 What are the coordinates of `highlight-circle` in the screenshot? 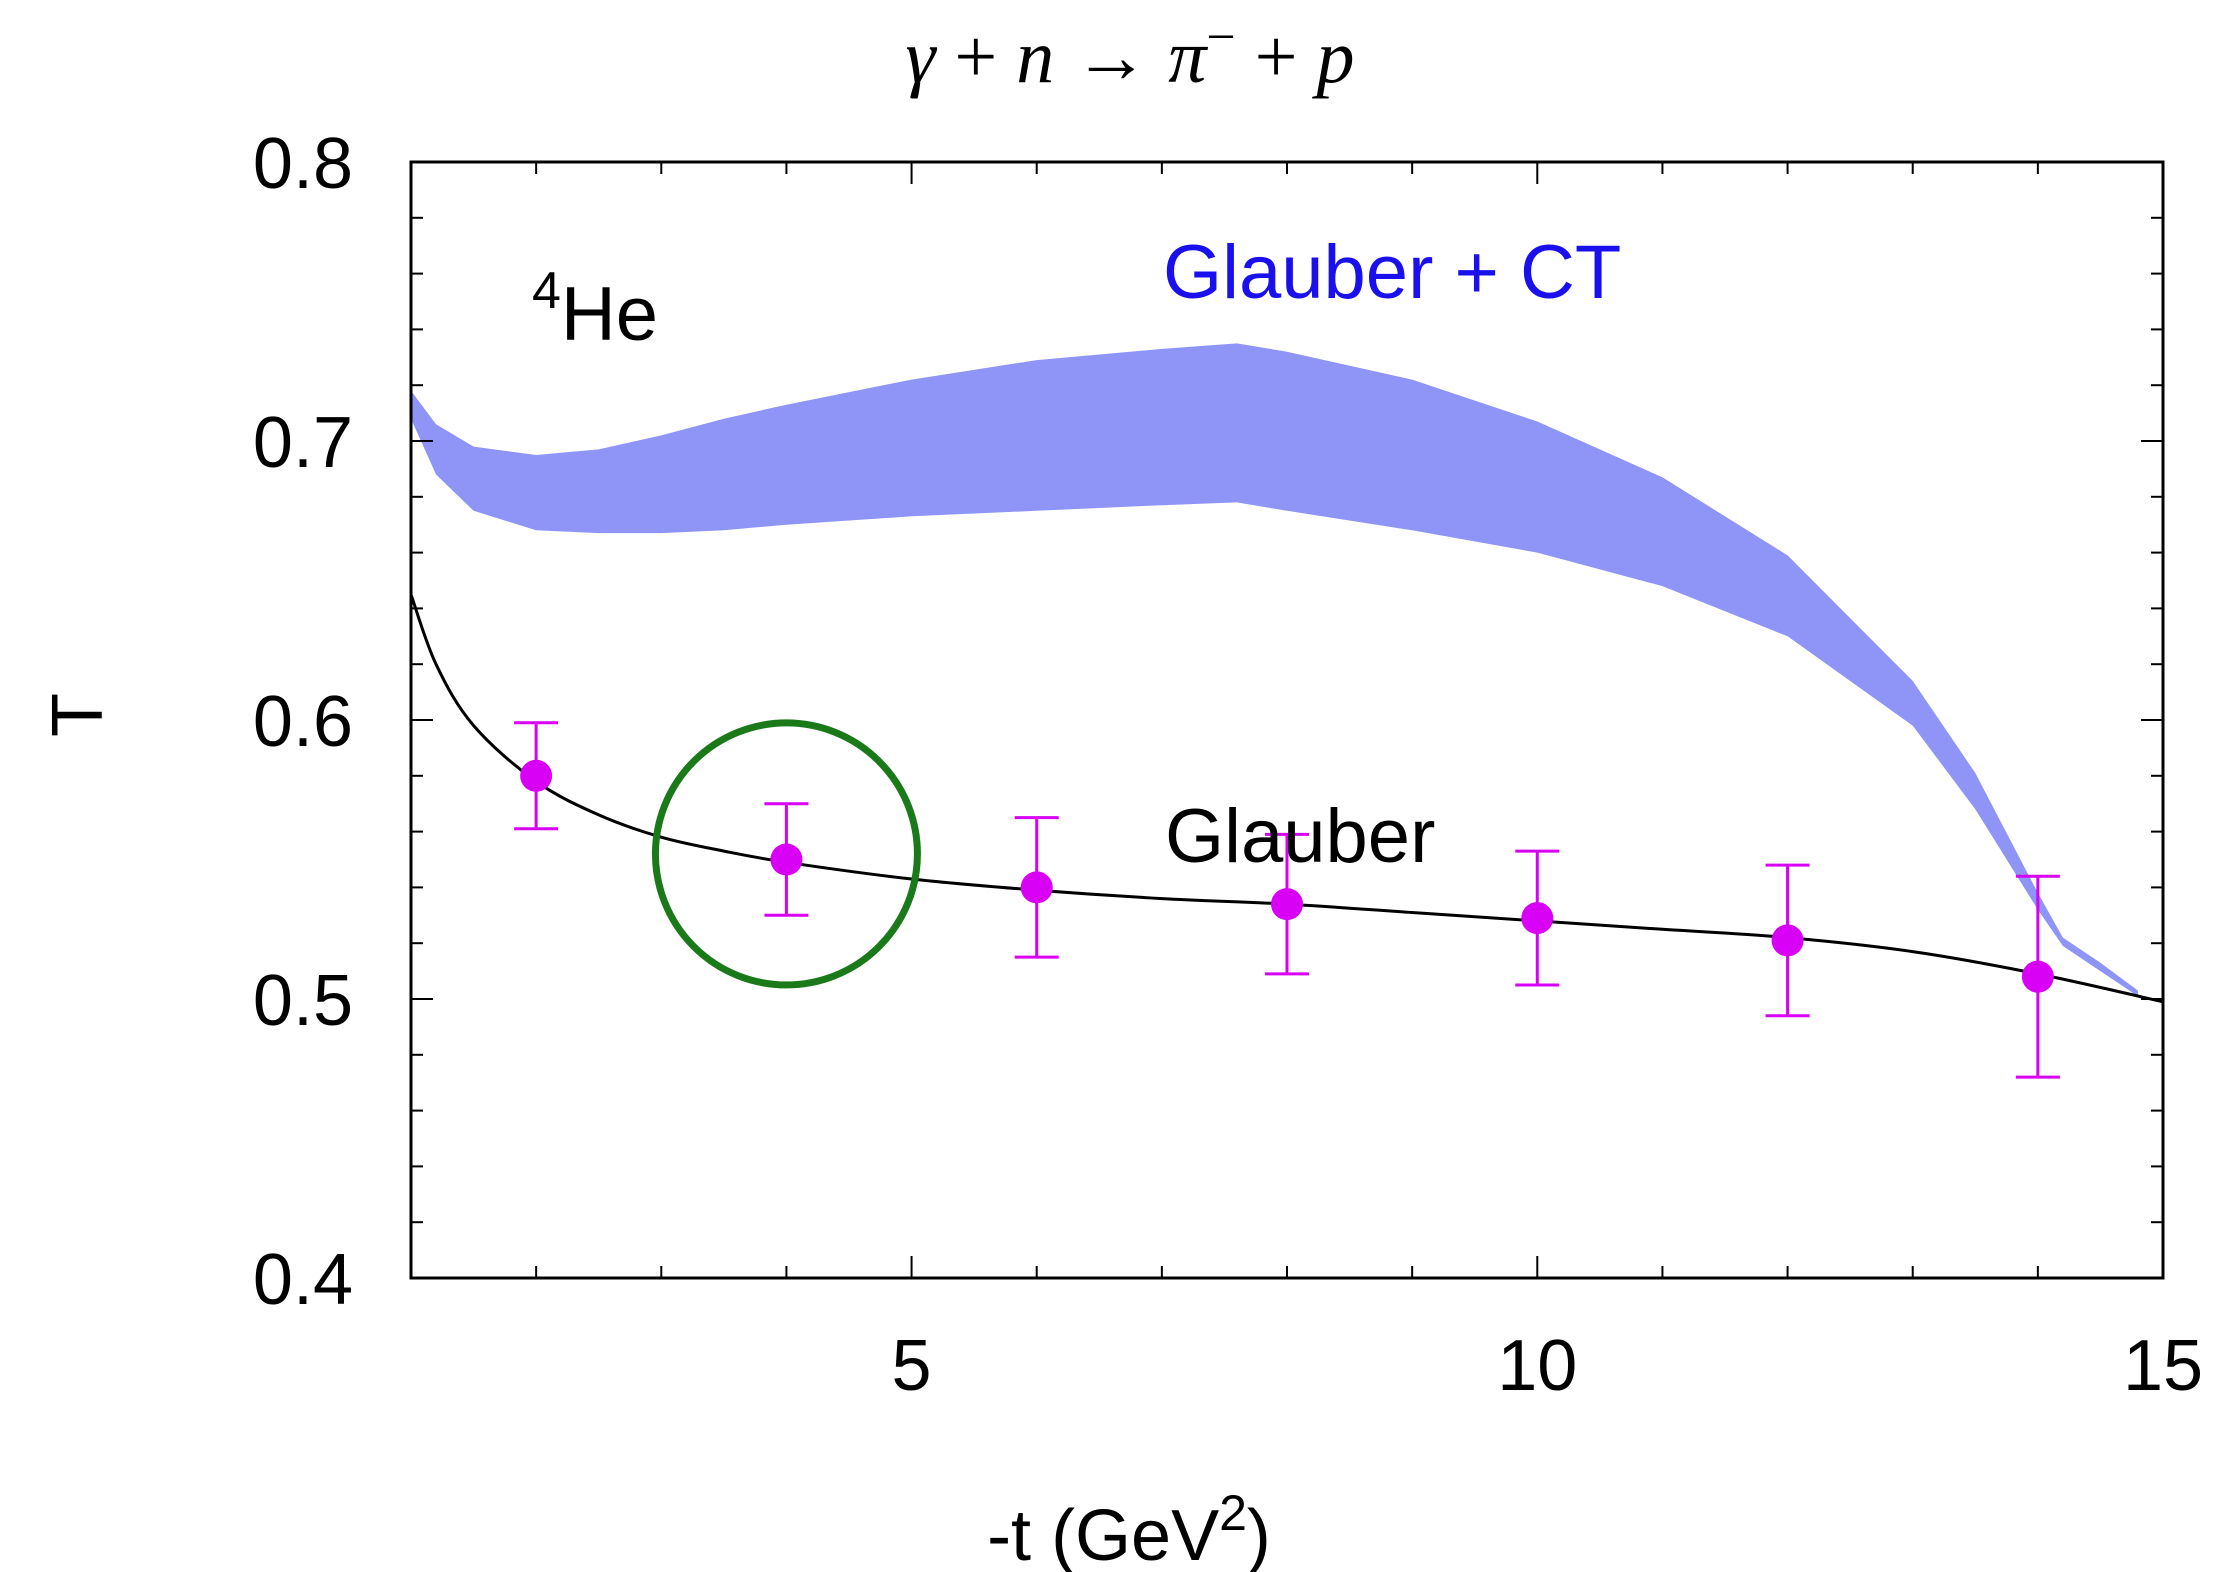 It's located at (786, 854).